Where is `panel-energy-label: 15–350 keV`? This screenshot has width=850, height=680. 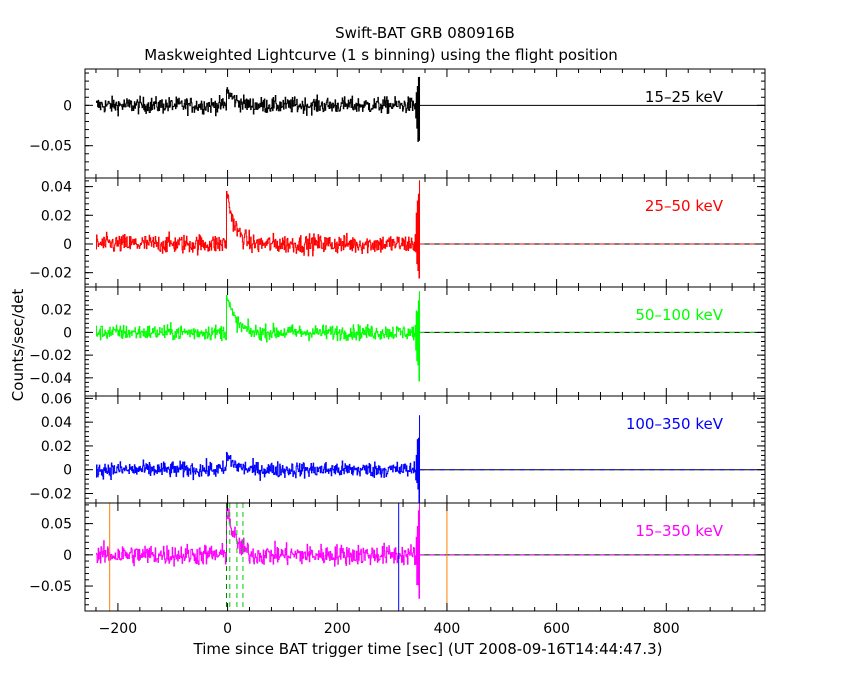 panel-energy-label: 15–350 keV is located at coordinates (679, 531).